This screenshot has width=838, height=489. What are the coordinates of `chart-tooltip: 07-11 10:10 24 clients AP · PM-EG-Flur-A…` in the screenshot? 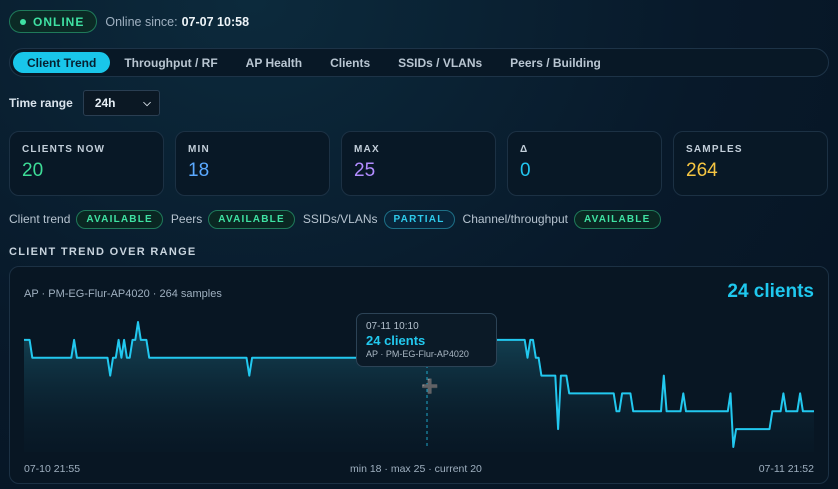 It's located at (426, 340).